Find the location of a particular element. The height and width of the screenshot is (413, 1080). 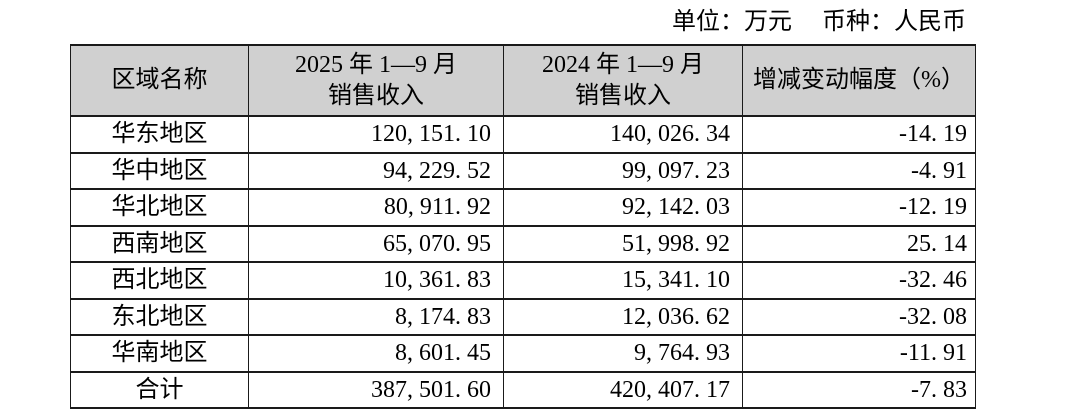

total-row: 合计 387, 501. 60 420, 407. 17 -7. 83 is located at coordinates (523, 389).